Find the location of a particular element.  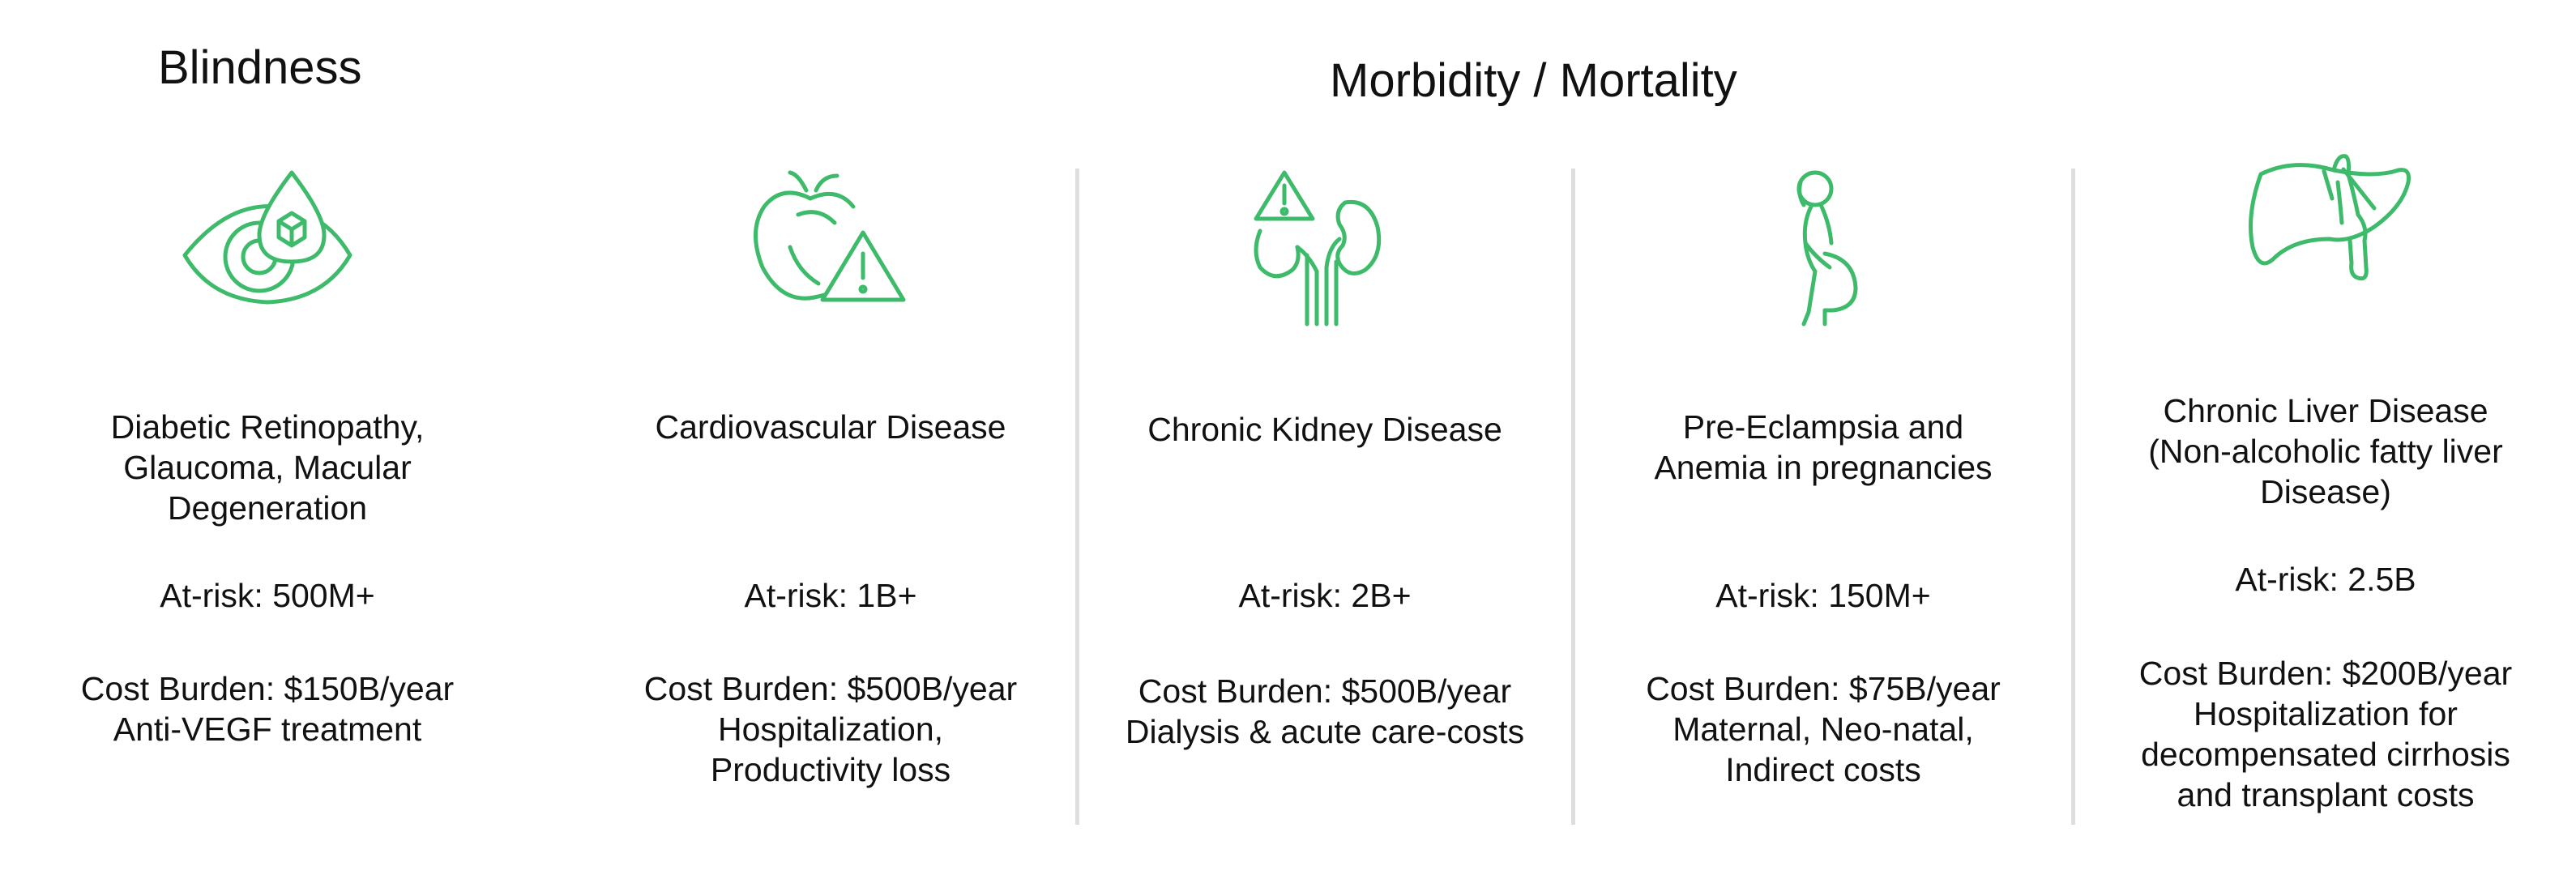

eye-drop-icon is located at coordinates (267, 247).